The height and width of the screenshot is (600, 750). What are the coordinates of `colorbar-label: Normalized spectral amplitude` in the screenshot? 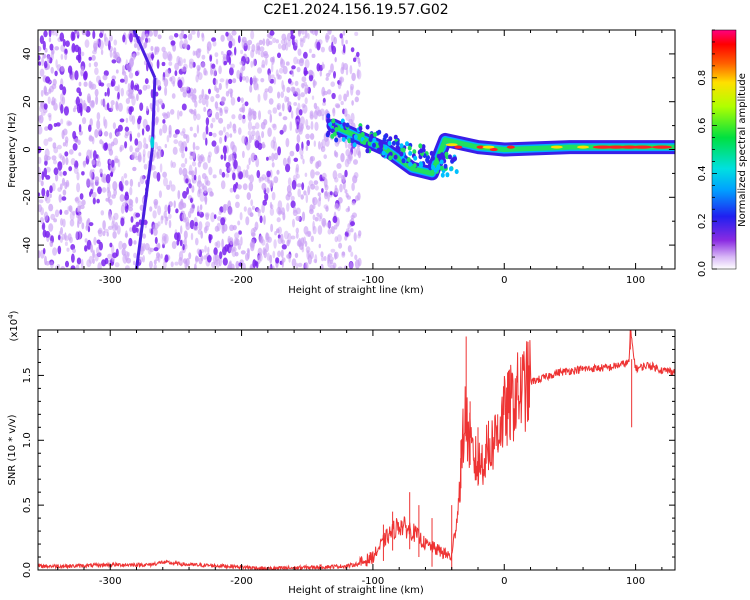 It's located at (742, 150).